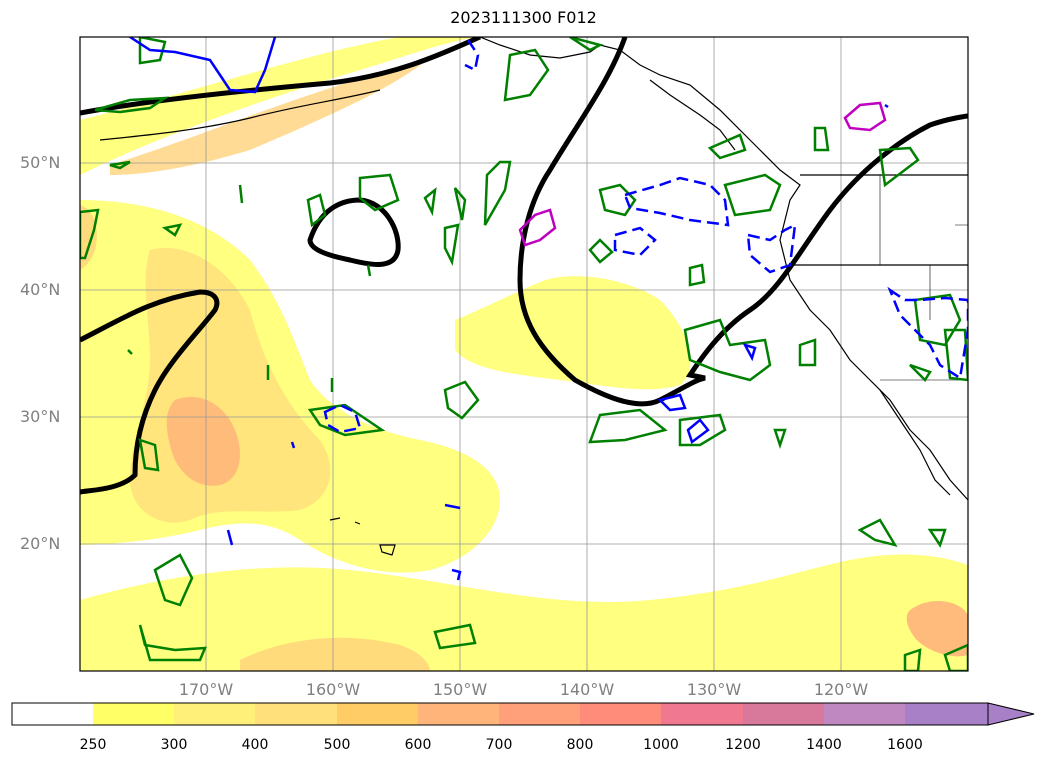 The width and height of the screenshot is (1047, 765). What do you see at coordinates (203, 441) in the screenshot?
I see `plume-central-core` at bounding box center [203, 441].